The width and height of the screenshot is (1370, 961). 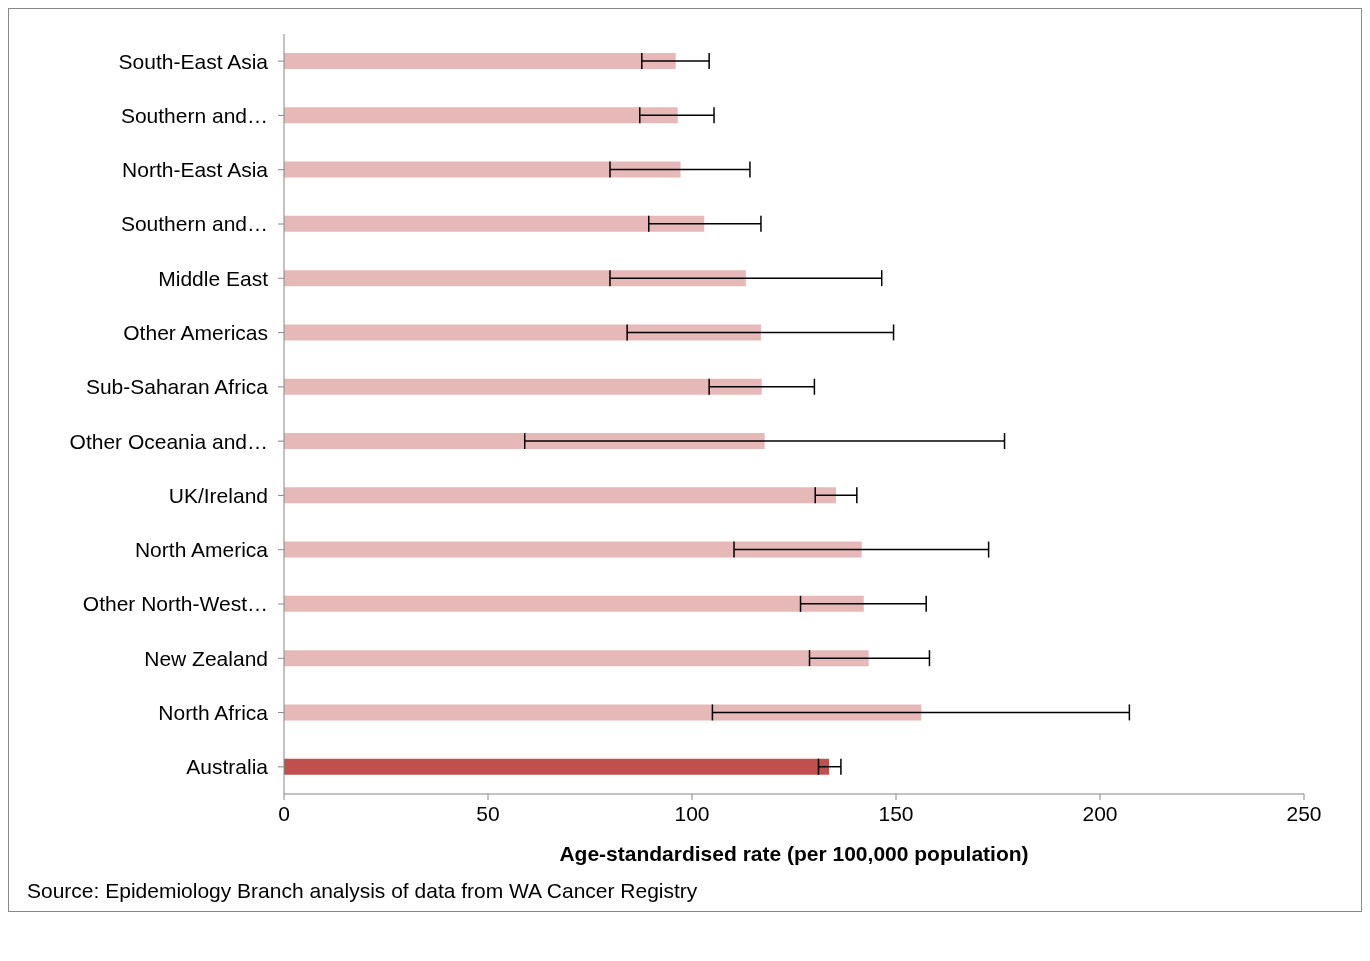 What do you see at coordinates (218, 495) in the screenshot?
I see `y-tick-label: UK/Ireland` at bounding box center [218, 495].